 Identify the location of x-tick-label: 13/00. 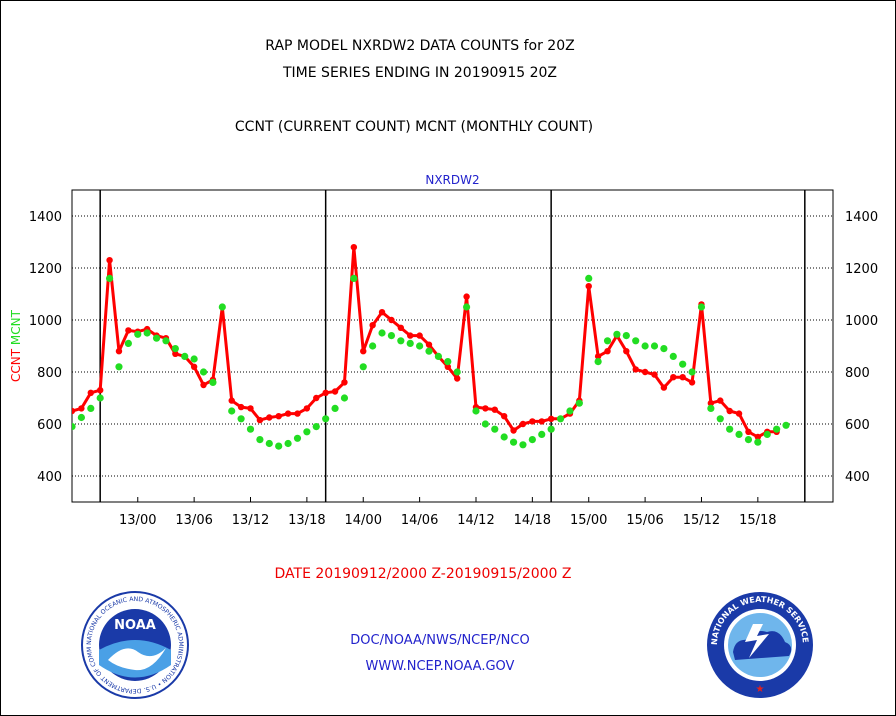
(137, 520).